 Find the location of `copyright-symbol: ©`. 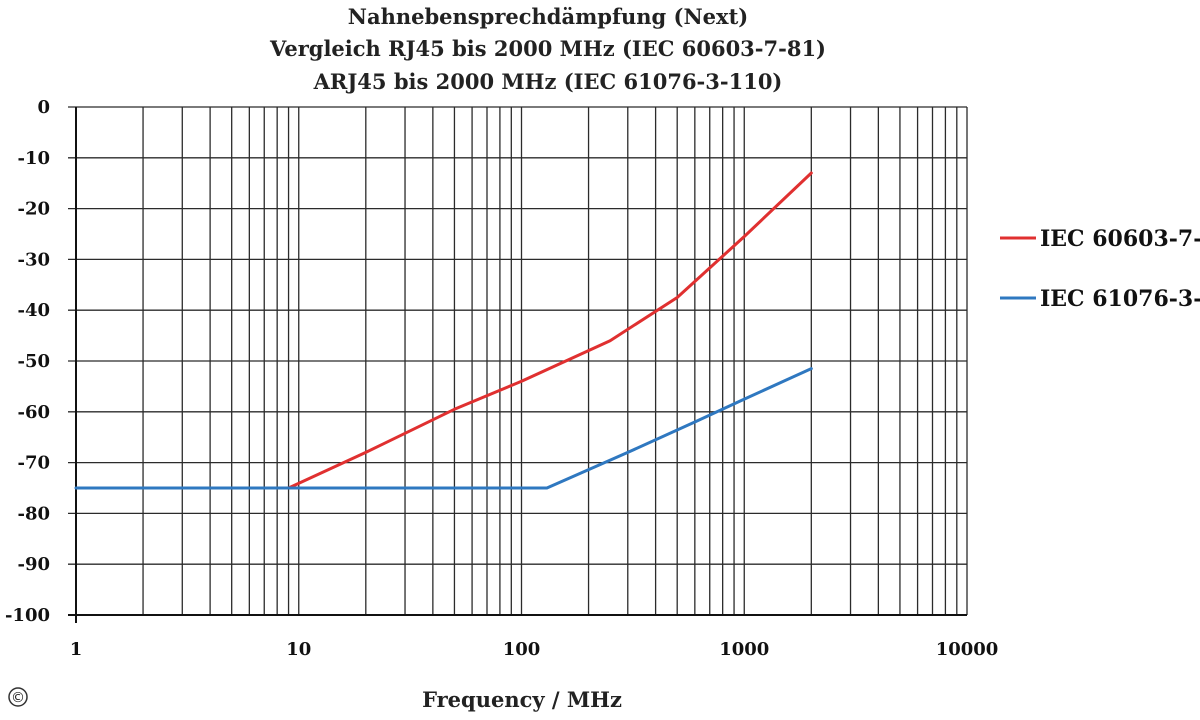

copyright-symbol: © is located at coordinates (18, 698).